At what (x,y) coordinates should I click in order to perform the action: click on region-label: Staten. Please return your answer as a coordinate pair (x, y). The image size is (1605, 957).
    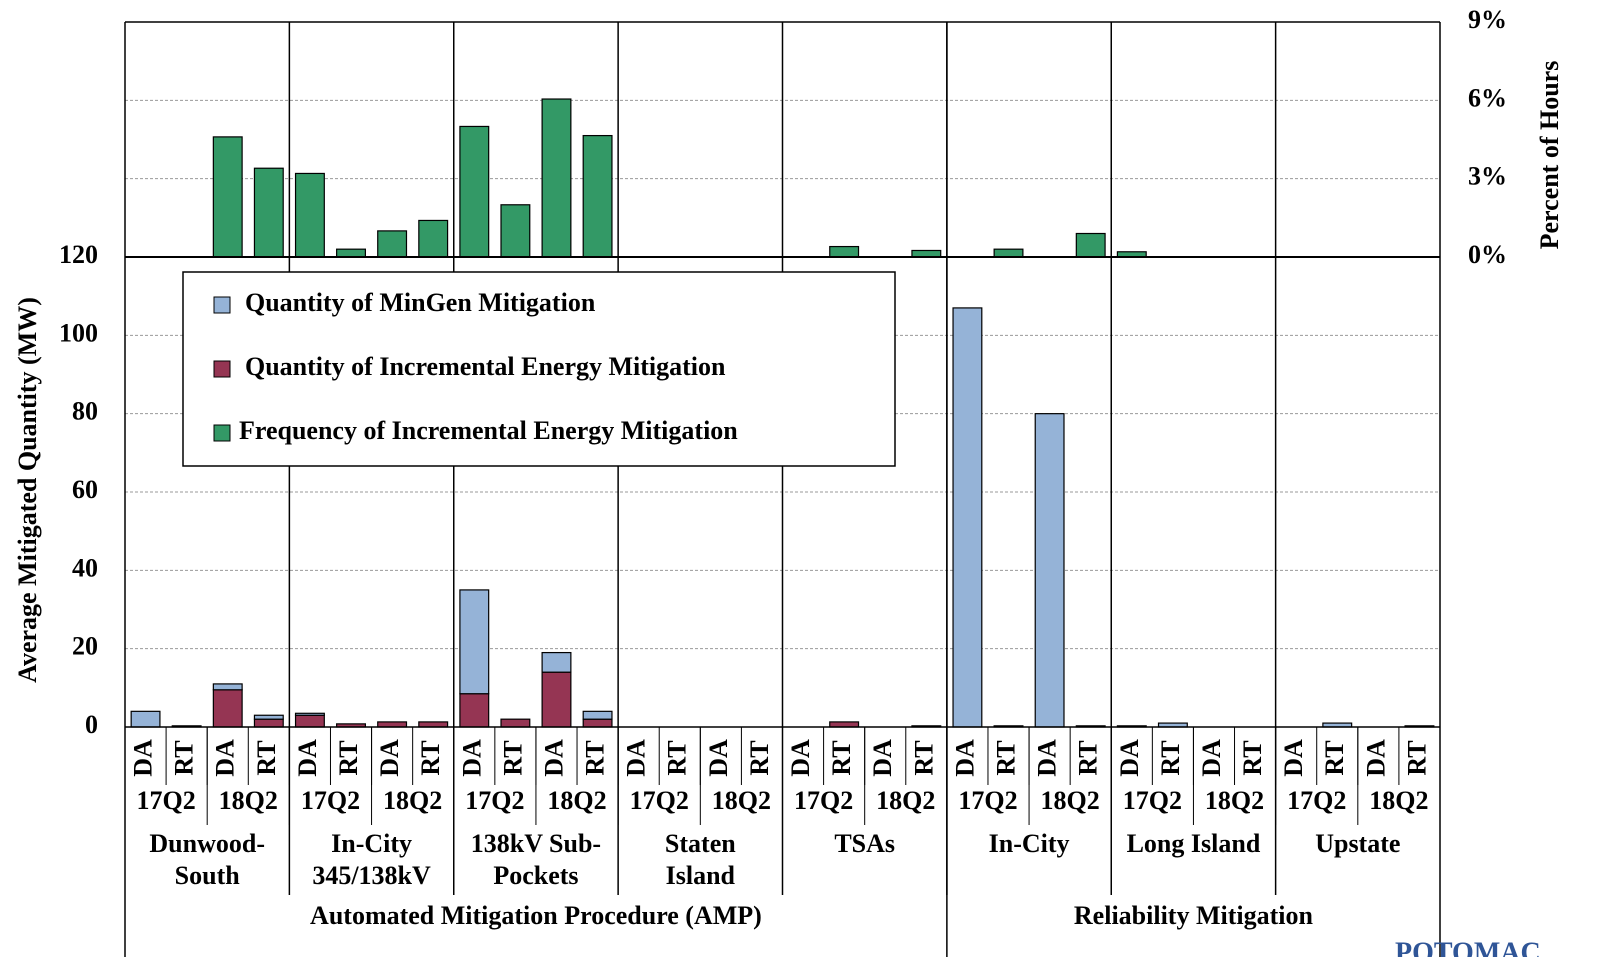
    Looking at the image, I should click on (700, 843).